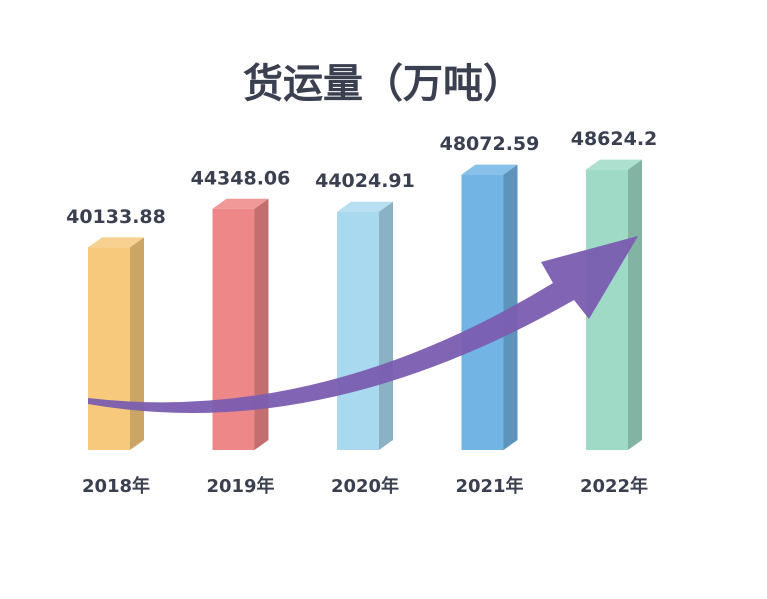 This screenshot has width=767, height=599. What do you see at coordinates (490, 144) in the screenshot?
I see `value-label: 48072.59` at bounding box center [490, 144].